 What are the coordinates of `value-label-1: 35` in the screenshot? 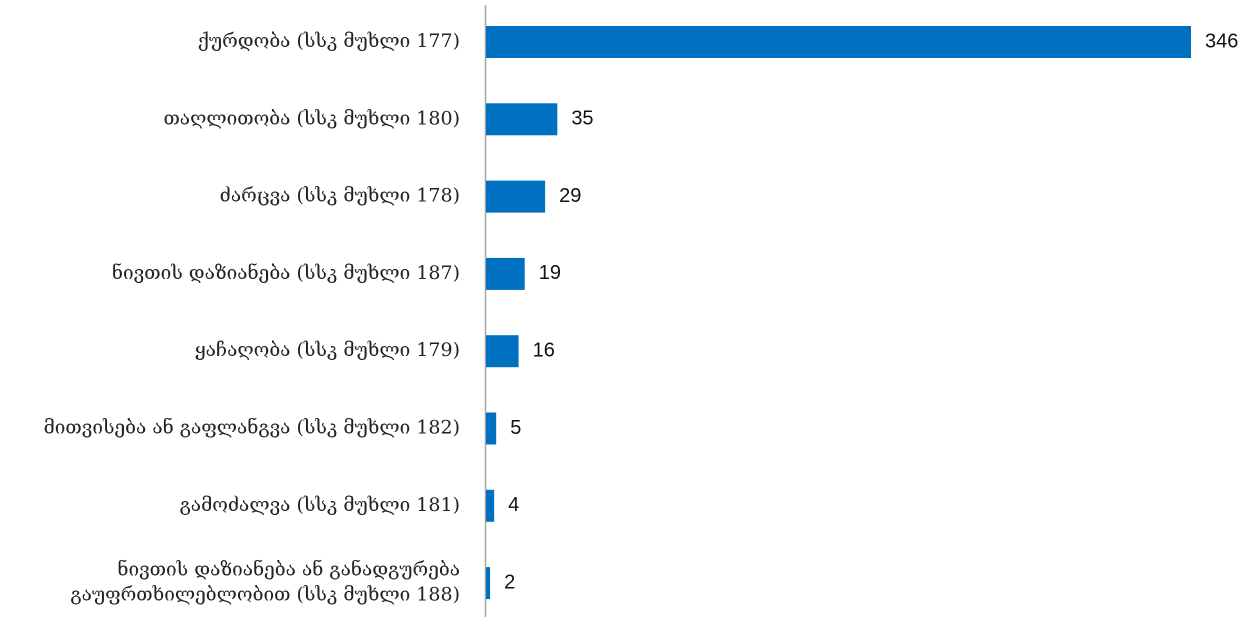 It's located at (582, 119).